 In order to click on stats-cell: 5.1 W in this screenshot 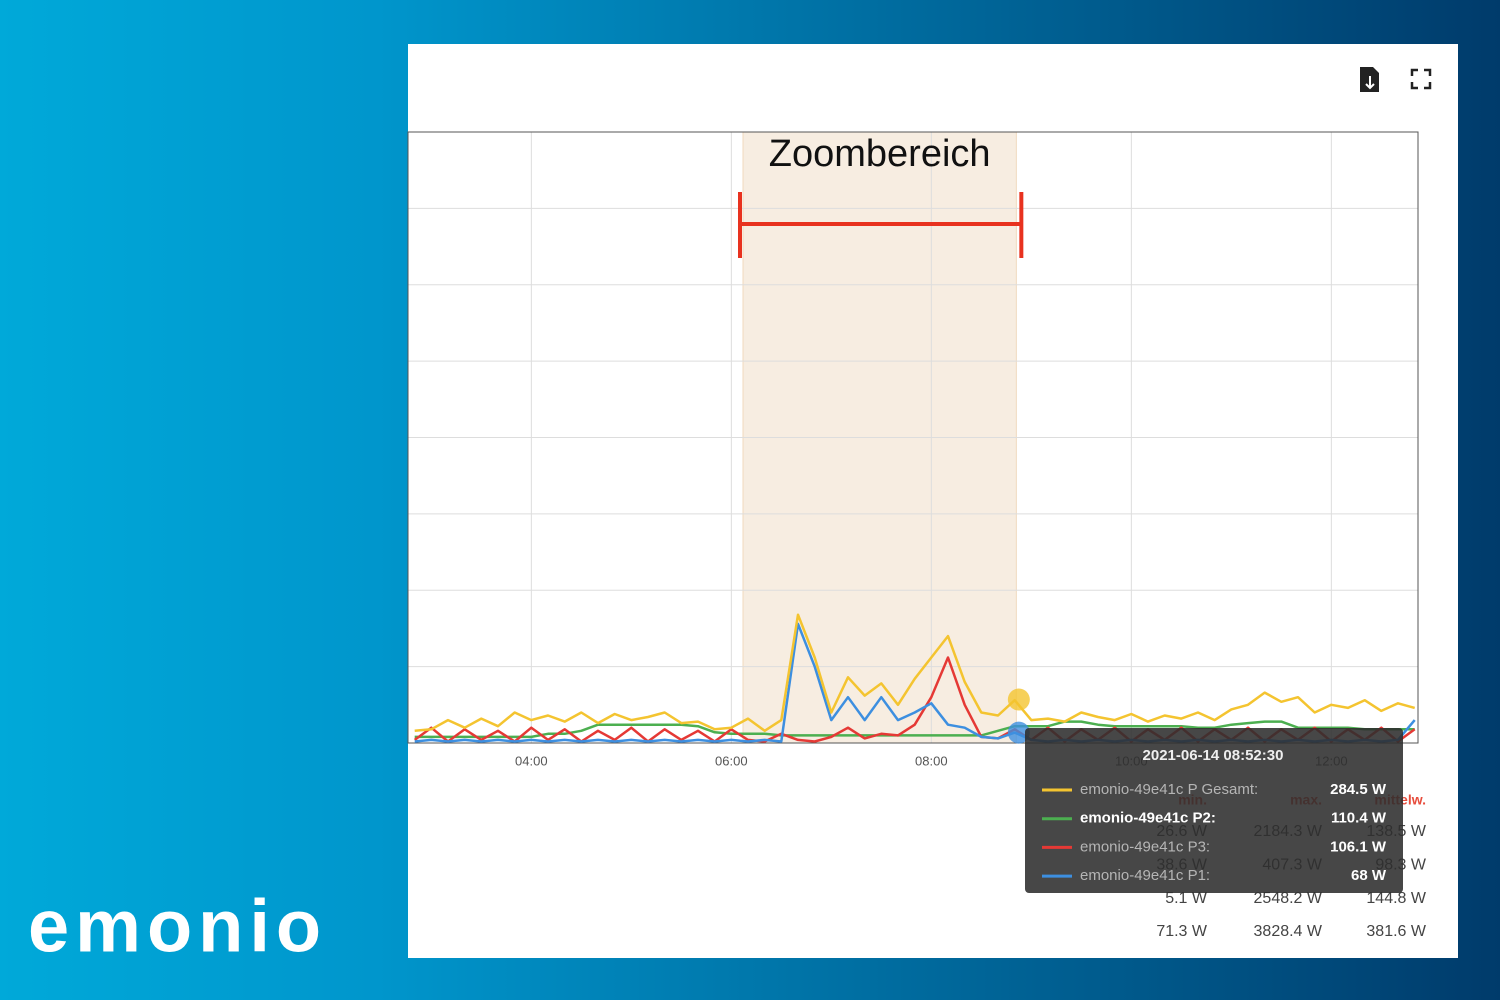, I will do `click(1186, 898)`.